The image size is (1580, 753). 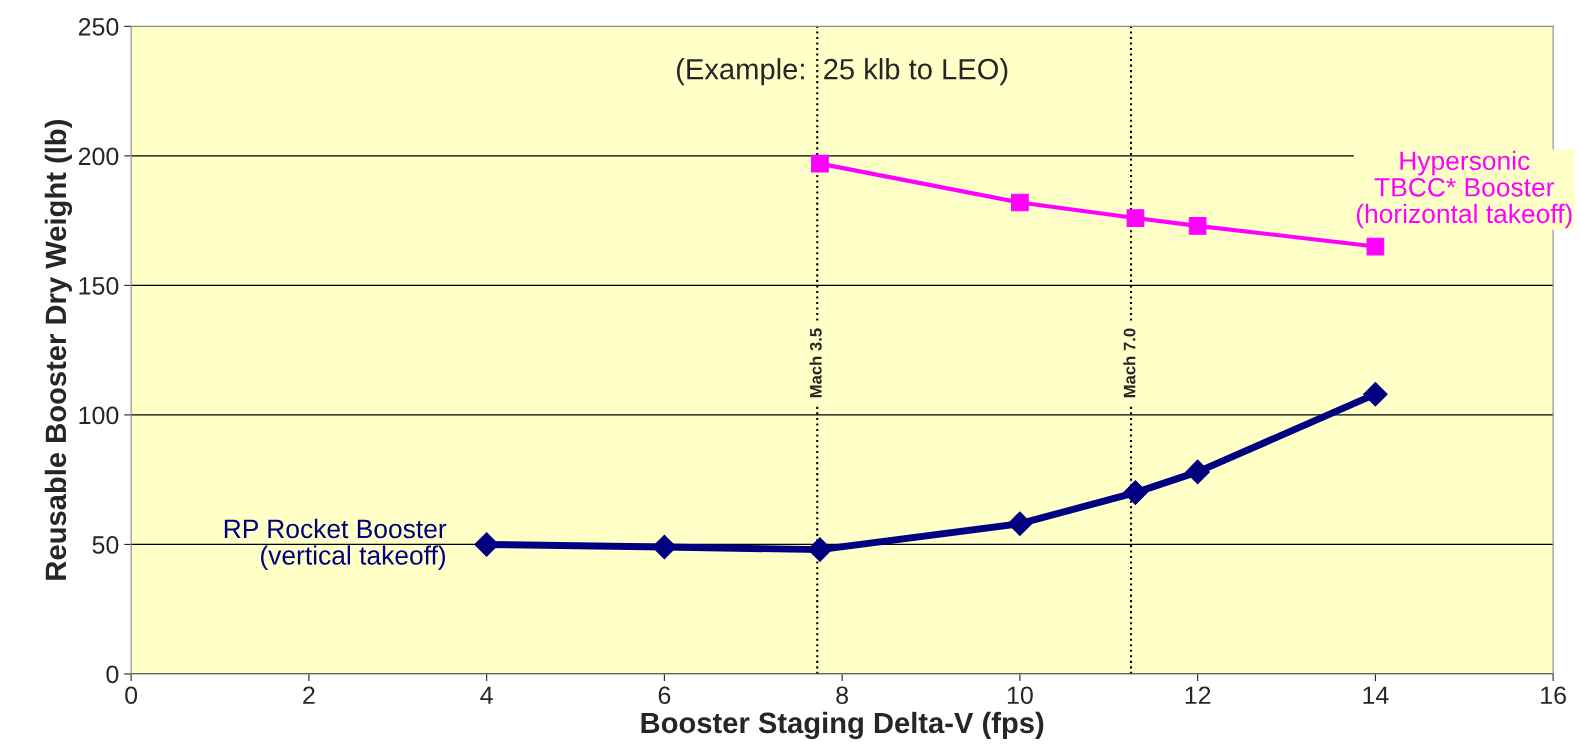 What do you see at coordinates (131, 695) in the screenshot?
I see `x-tick-label: 0` at bounding box center [131, 695].